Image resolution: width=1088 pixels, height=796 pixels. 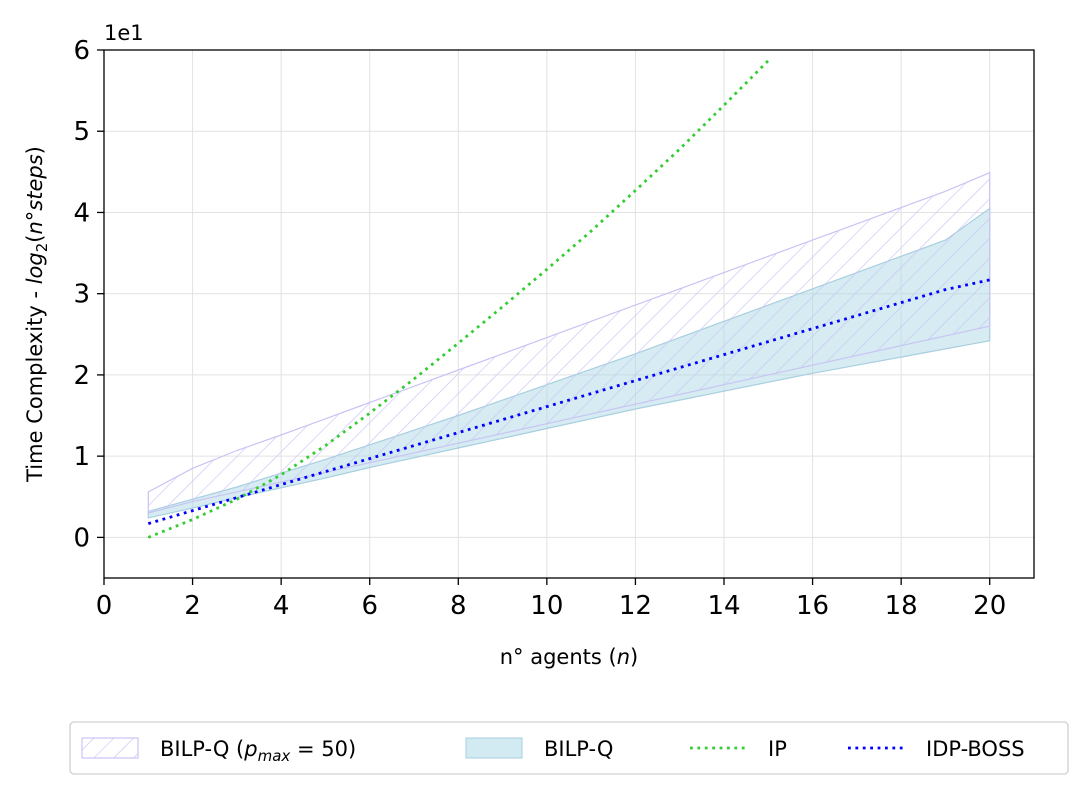 I want to click on y-axis-label-var: n°steps, so click(x=35, y=194).